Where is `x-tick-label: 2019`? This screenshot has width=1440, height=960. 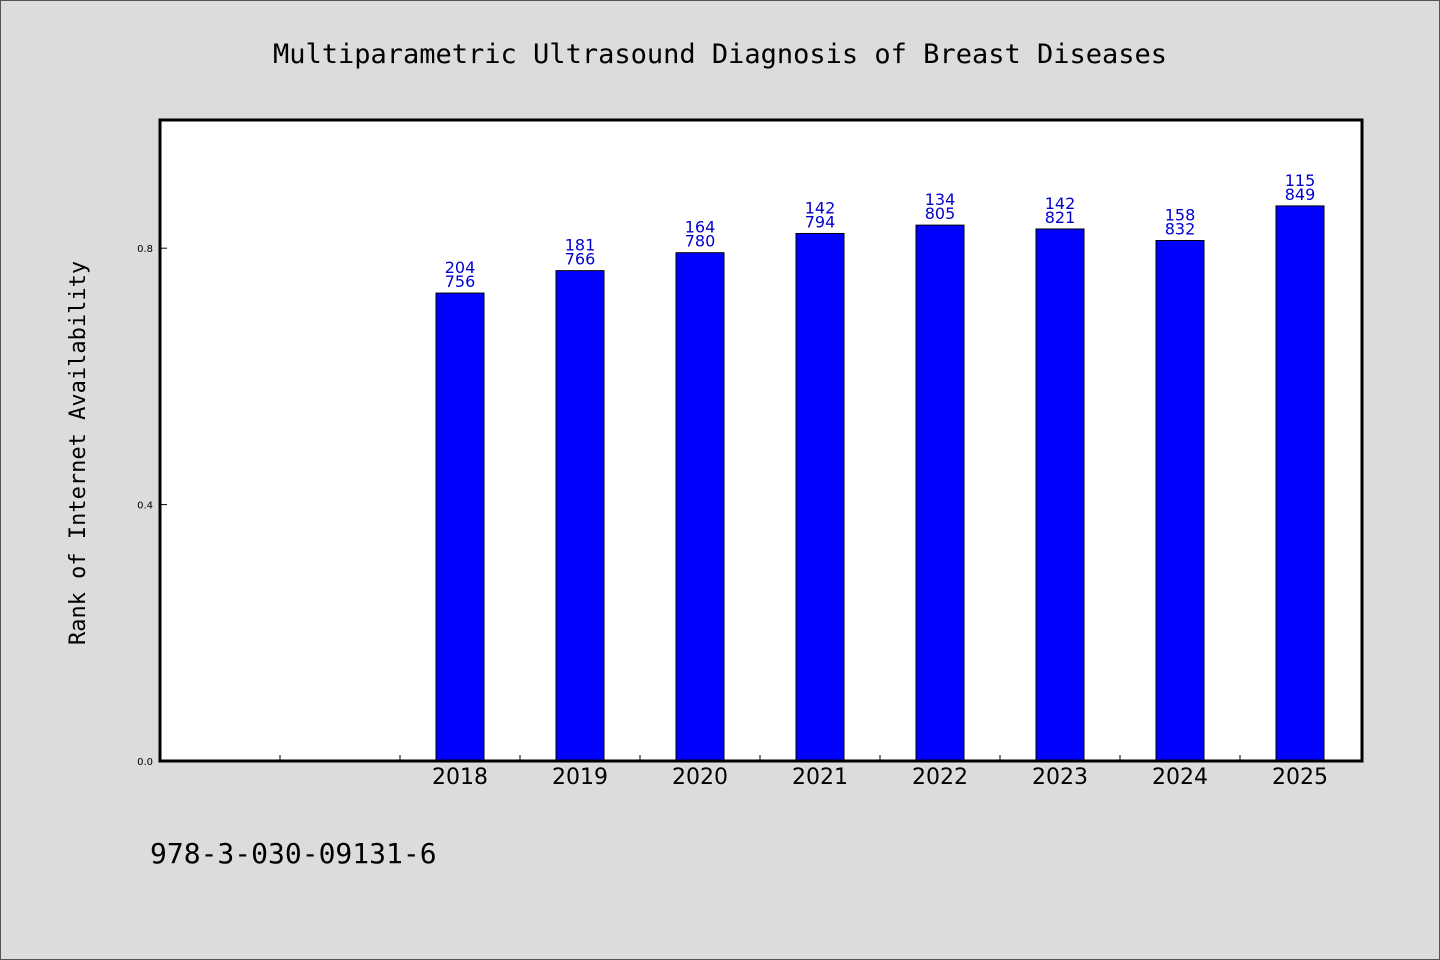 x-tick-label: 2019 is located at coordinates (580, 777).